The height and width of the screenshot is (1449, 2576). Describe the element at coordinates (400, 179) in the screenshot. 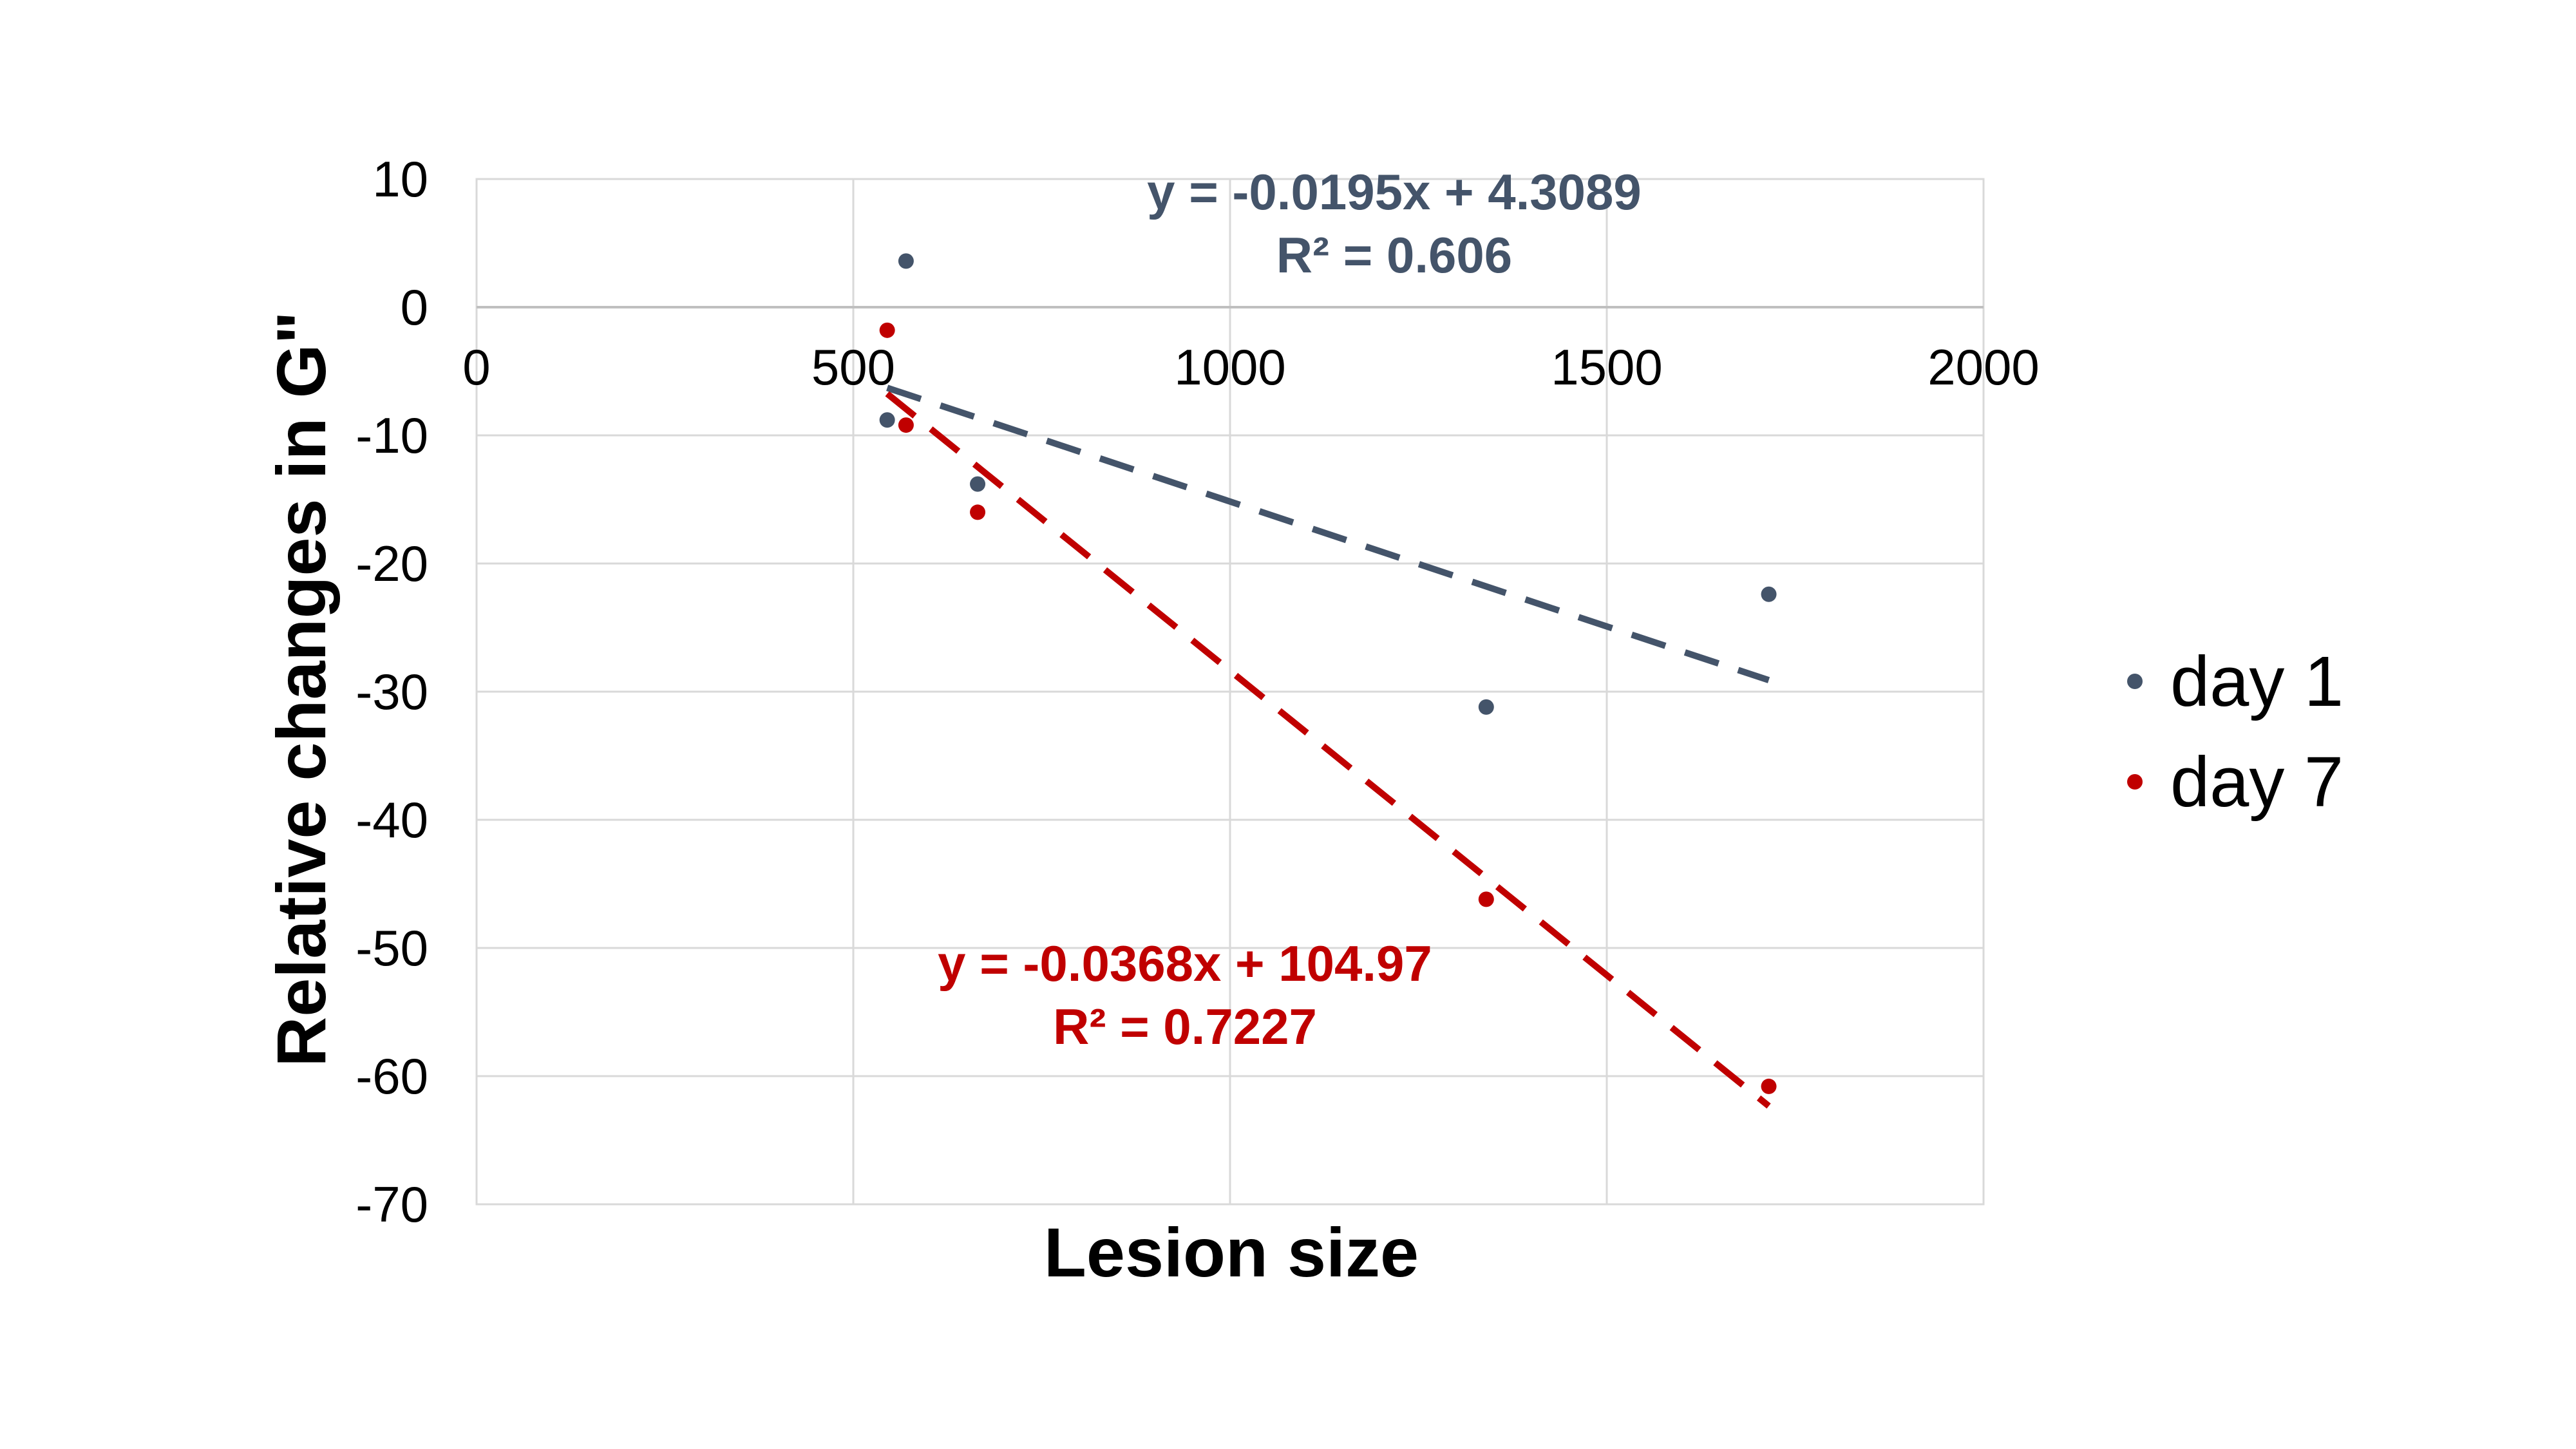

I see `y-tick-label: 10` at that location.